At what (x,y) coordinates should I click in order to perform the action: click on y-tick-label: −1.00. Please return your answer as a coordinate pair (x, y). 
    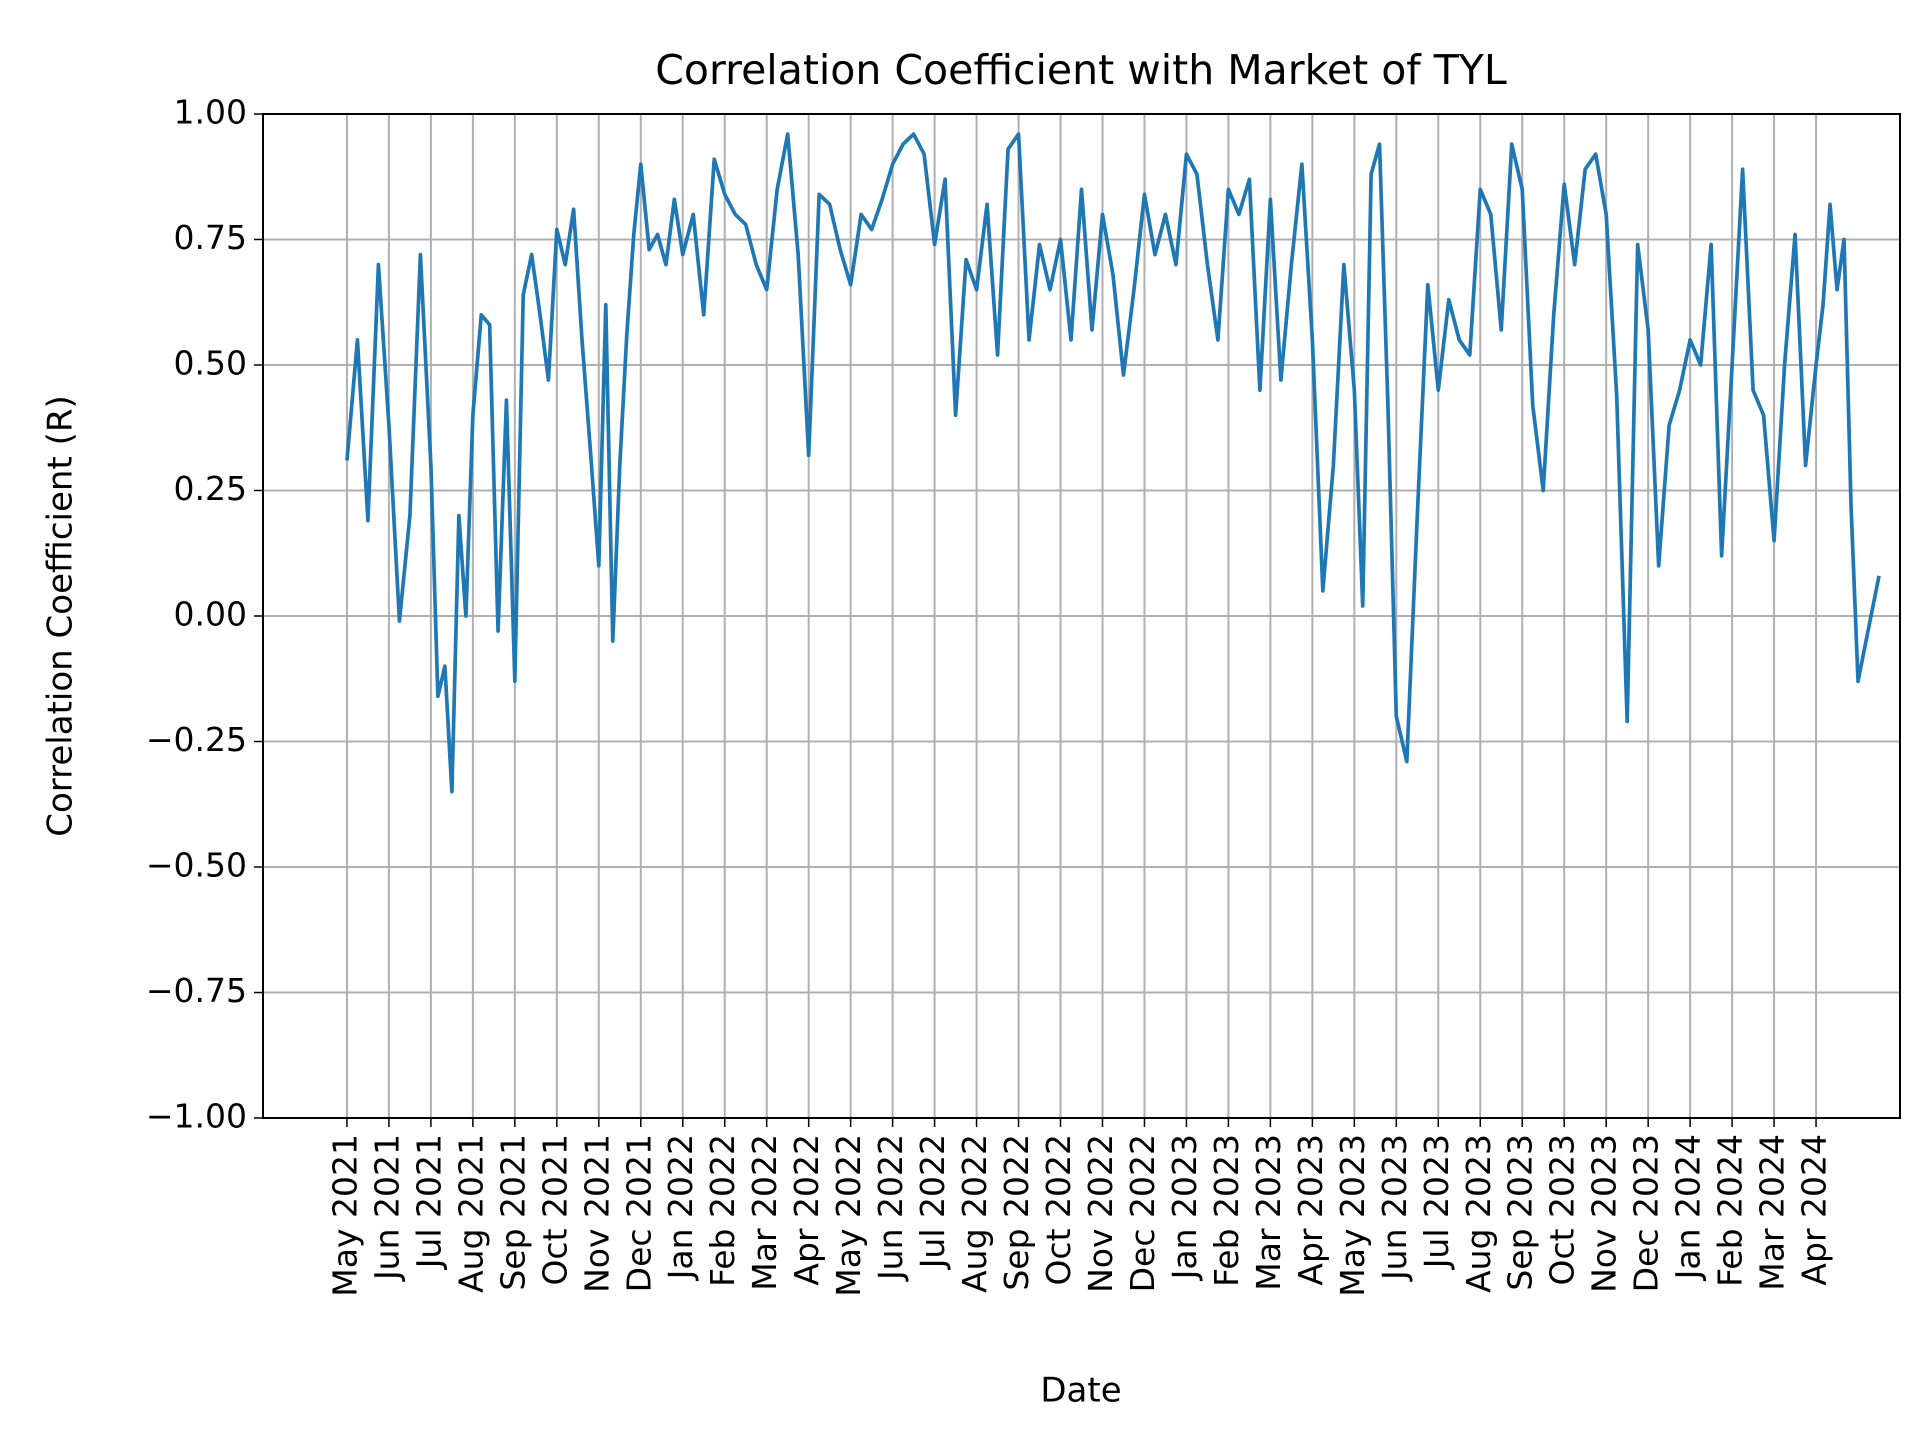
    Looking at the image, I should click on (196, 1116).